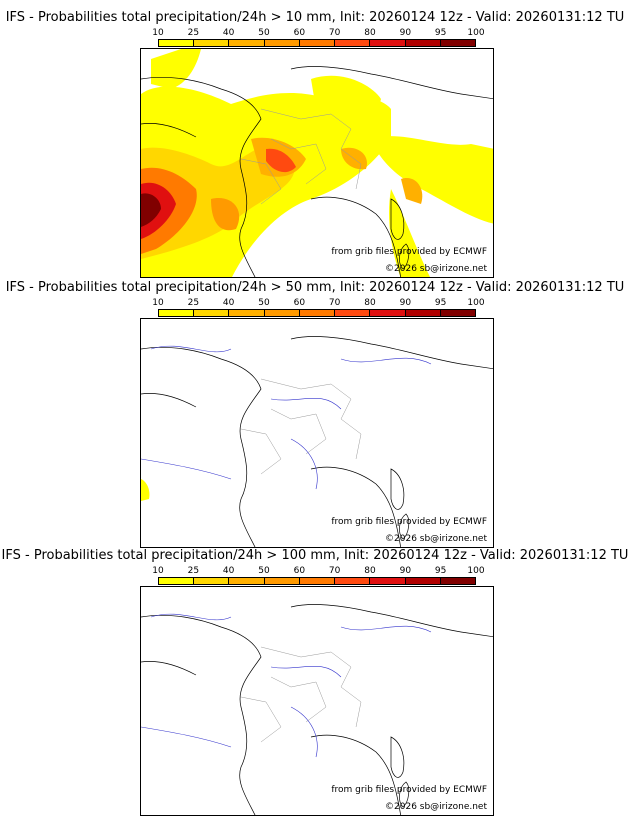  What do you see at coordinates (145, 490) in the screenshot?
I see `precipitation-shading` at bounding box center [145, 490].